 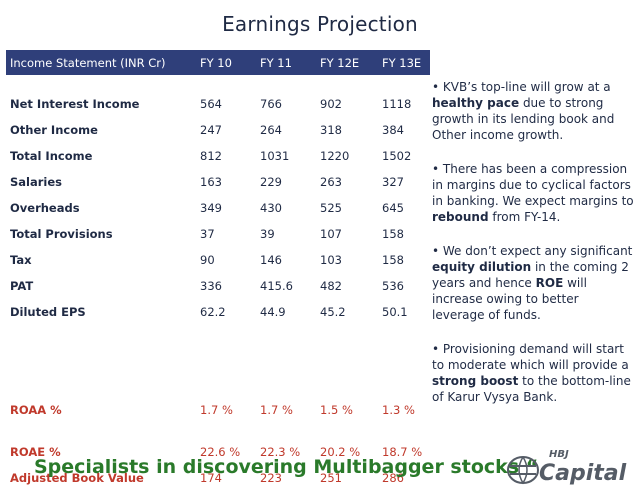 What do you see at coordinates (271, 104) in the screenshot?
I see `row-value: 766` at bounding box center [271, 104].